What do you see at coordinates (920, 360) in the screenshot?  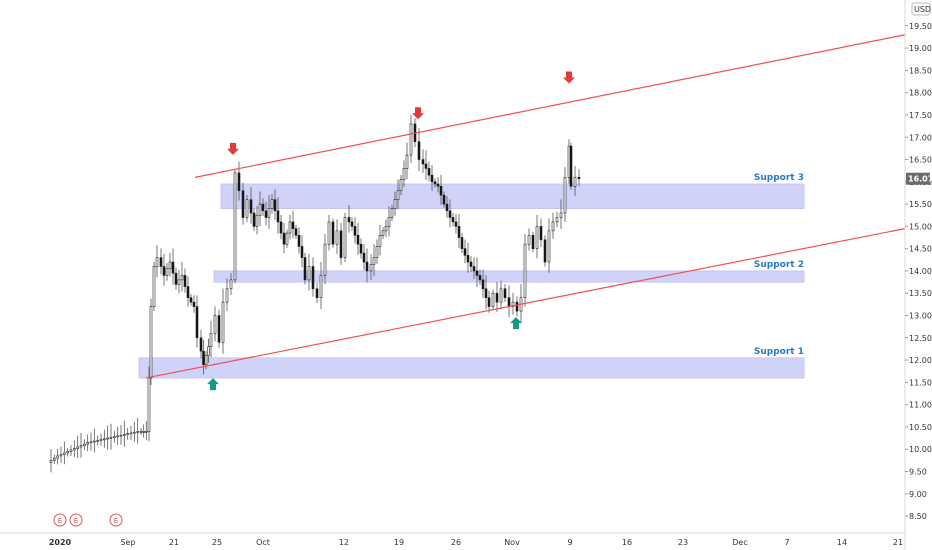 I see `price-tick-label: 12.00` at bounding box center [920, 360].